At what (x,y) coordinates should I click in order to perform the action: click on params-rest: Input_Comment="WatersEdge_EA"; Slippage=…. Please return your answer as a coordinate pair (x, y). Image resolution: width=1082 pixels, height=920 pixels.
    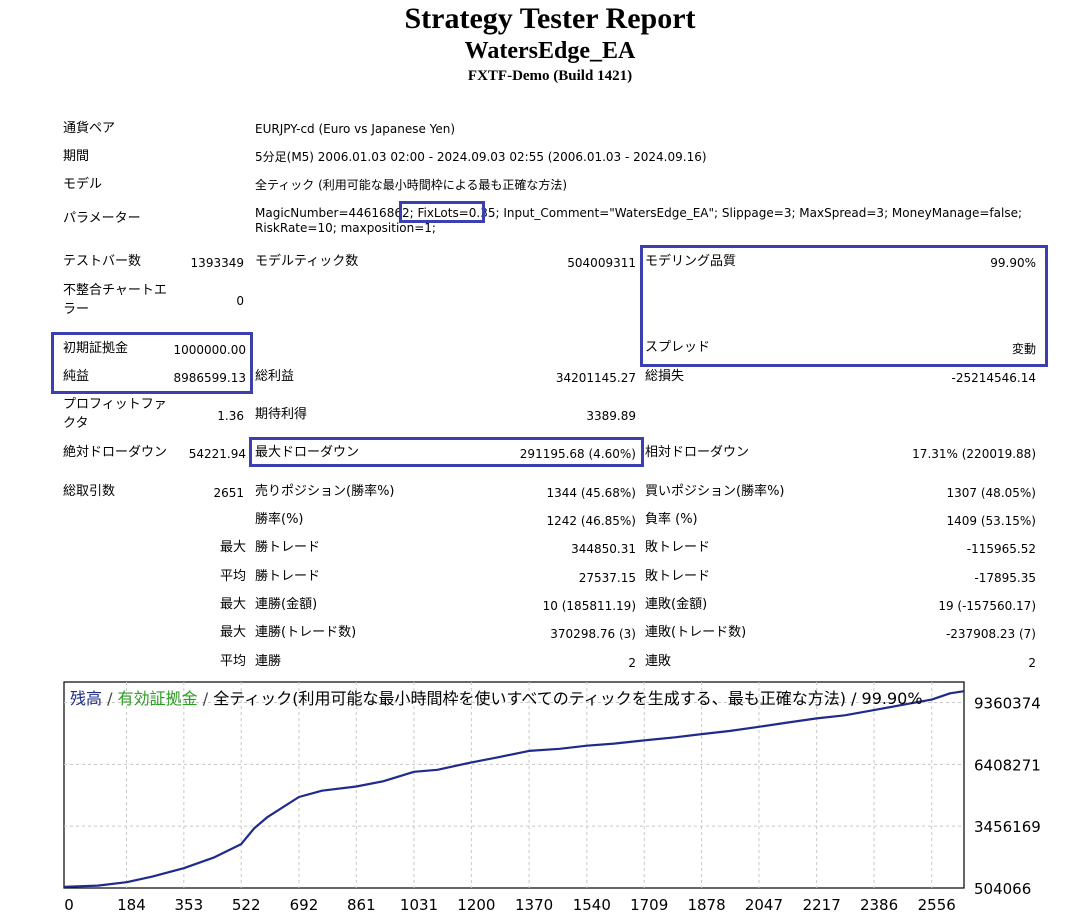
    Looking at the image, I should click on (763, 213).